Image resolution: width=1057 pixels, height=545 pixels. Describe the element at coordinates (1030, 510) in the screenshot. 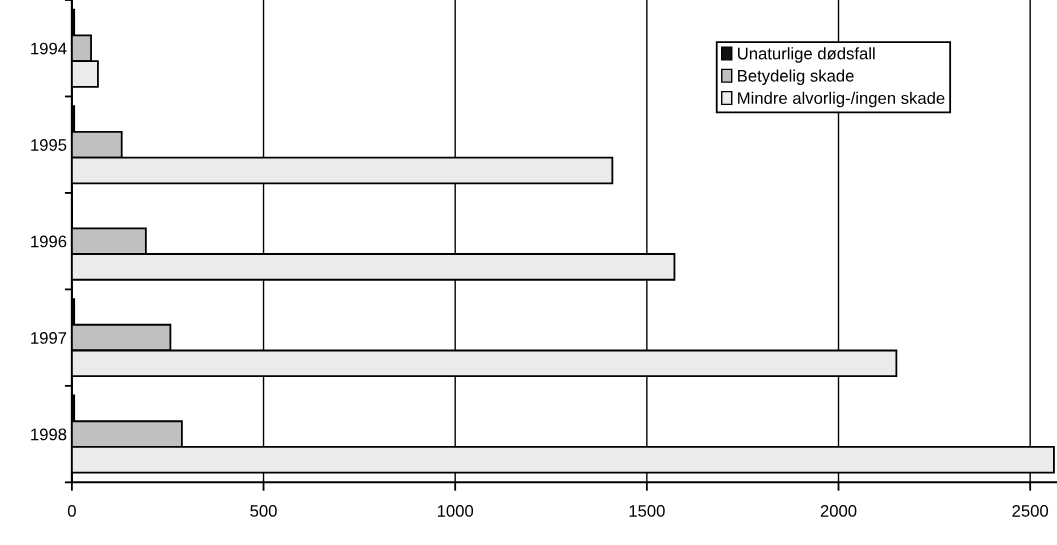

I see `x-tick-label: 2500` at that location.